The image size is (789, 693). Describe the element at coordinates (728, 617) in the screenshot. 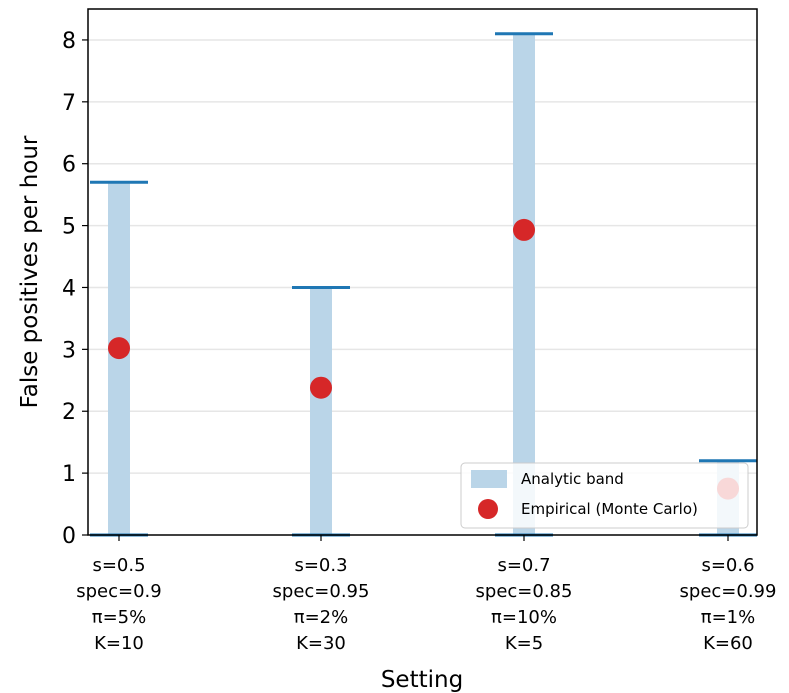

I see `x-tick-label-line: π=1%` at that location.